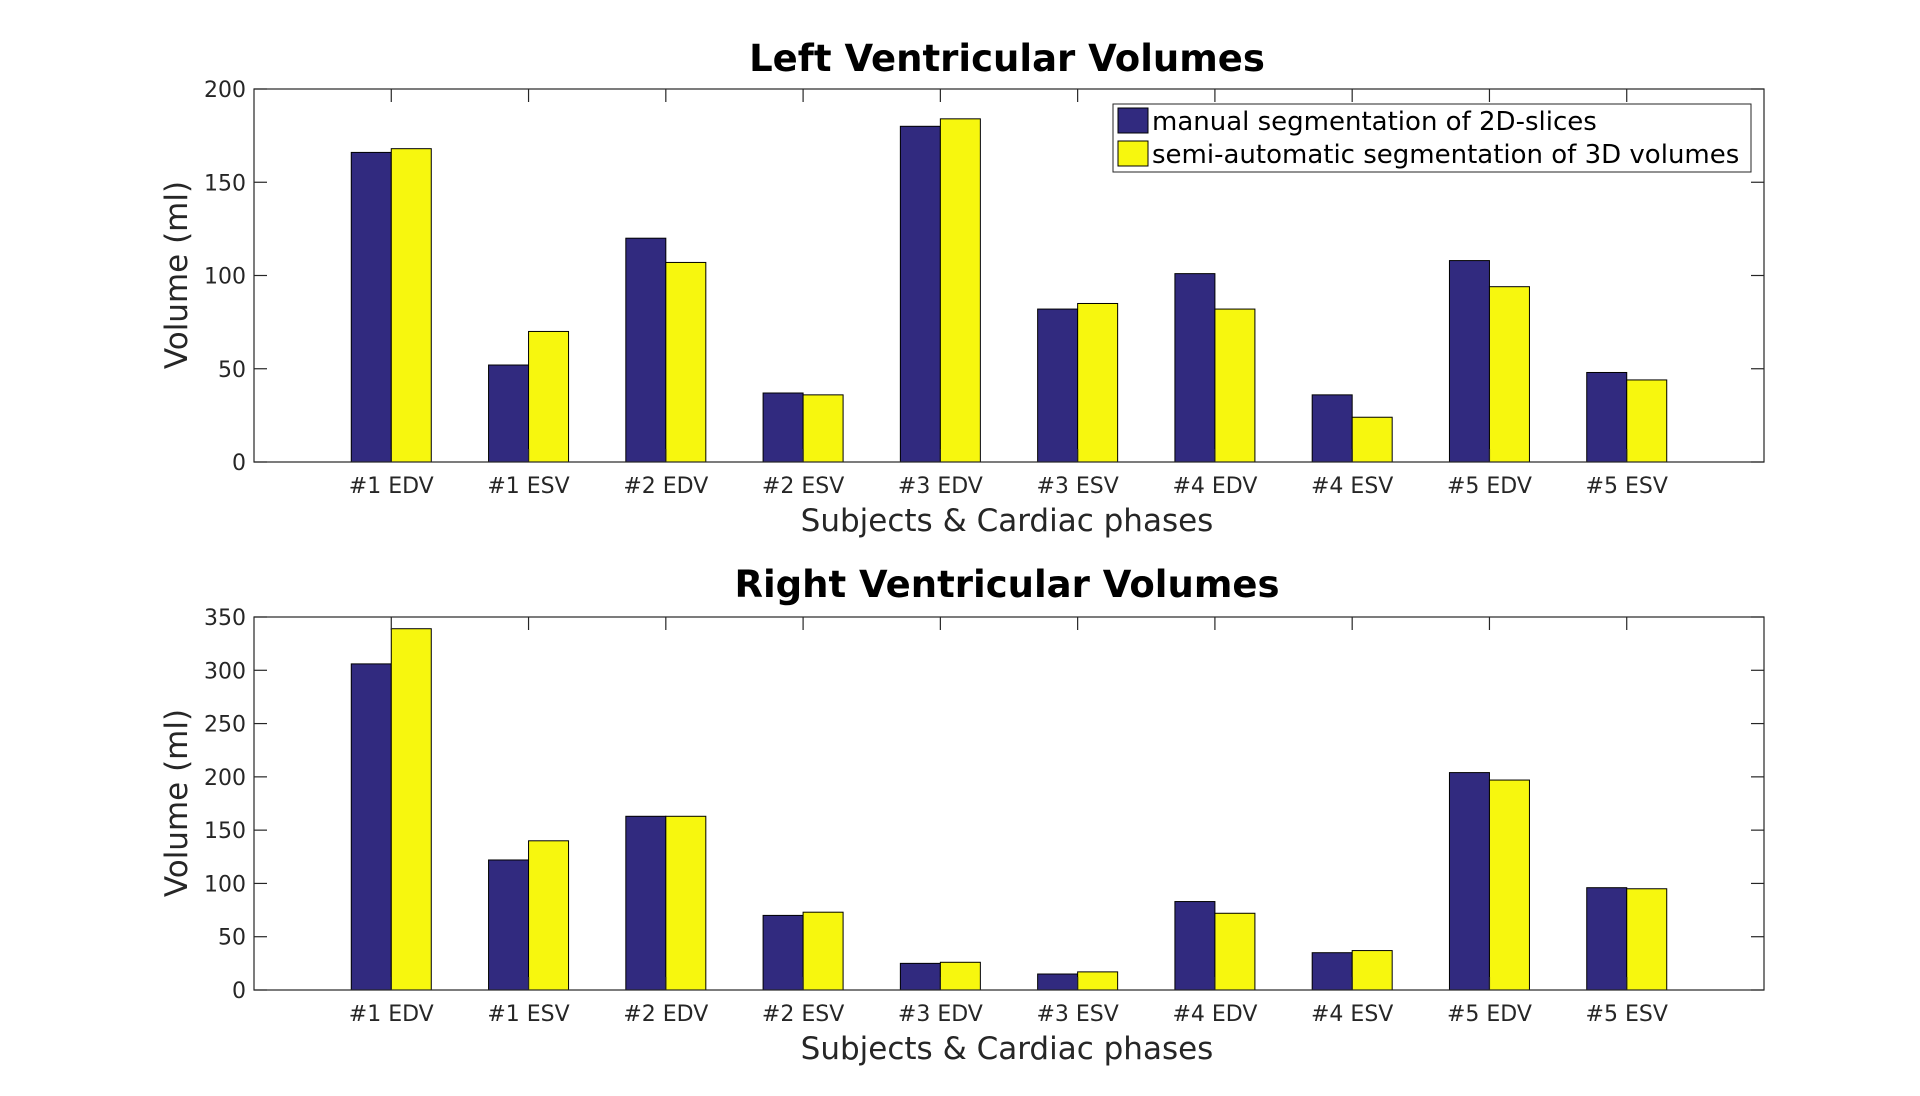 The height and width of the screenshot is (1096, 1920). What do you see at coordinates (225, 778) in the screenshot?
I see `rv-y-tick-label: 200` at bounding box center [225, 778].